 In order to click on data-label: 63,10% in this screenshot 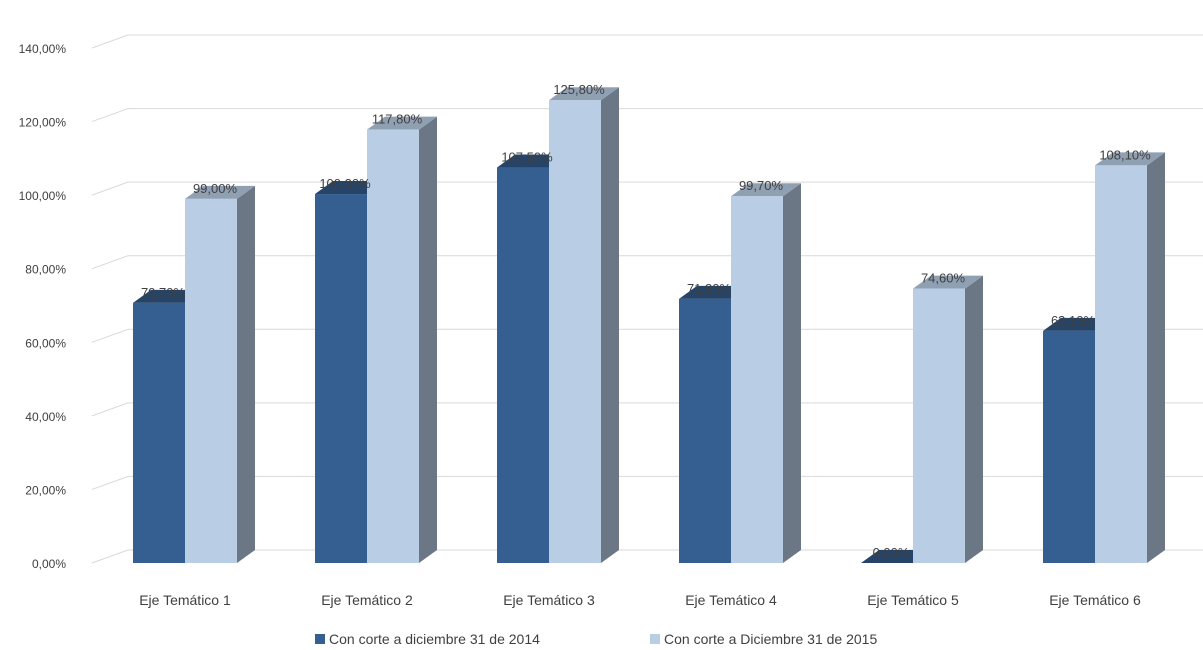, I will do `click(1073, 320)`.